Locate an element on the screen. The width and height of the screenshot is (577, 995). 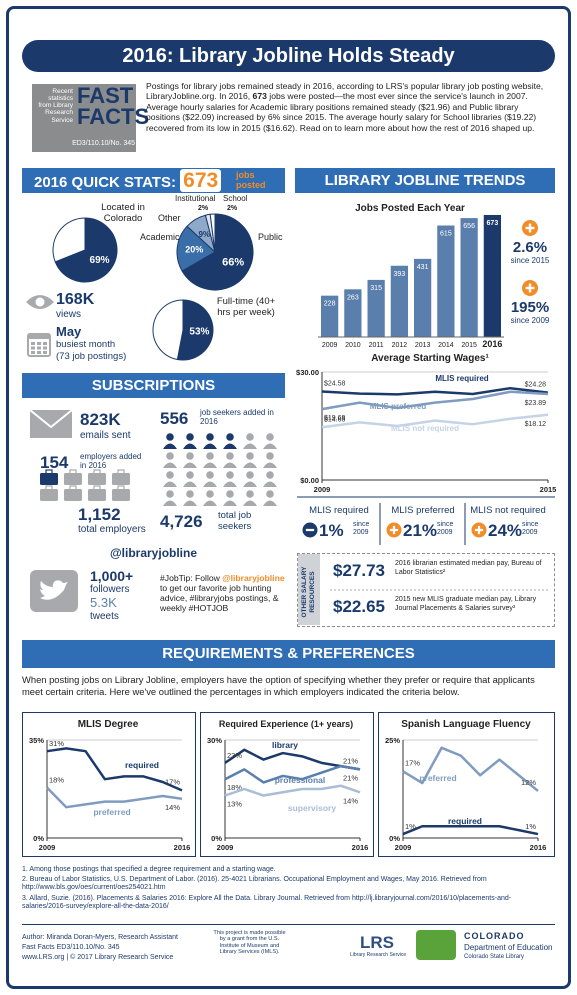
pie-category-label: Full-time (40+ hrs per week) is located at coordinates (246, 307).